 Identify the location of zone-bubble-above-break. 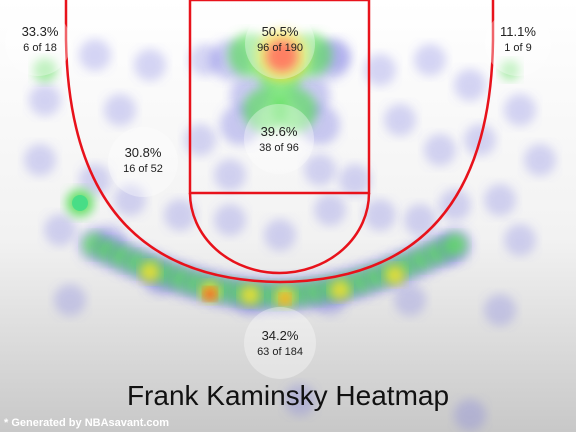
(280, 343).